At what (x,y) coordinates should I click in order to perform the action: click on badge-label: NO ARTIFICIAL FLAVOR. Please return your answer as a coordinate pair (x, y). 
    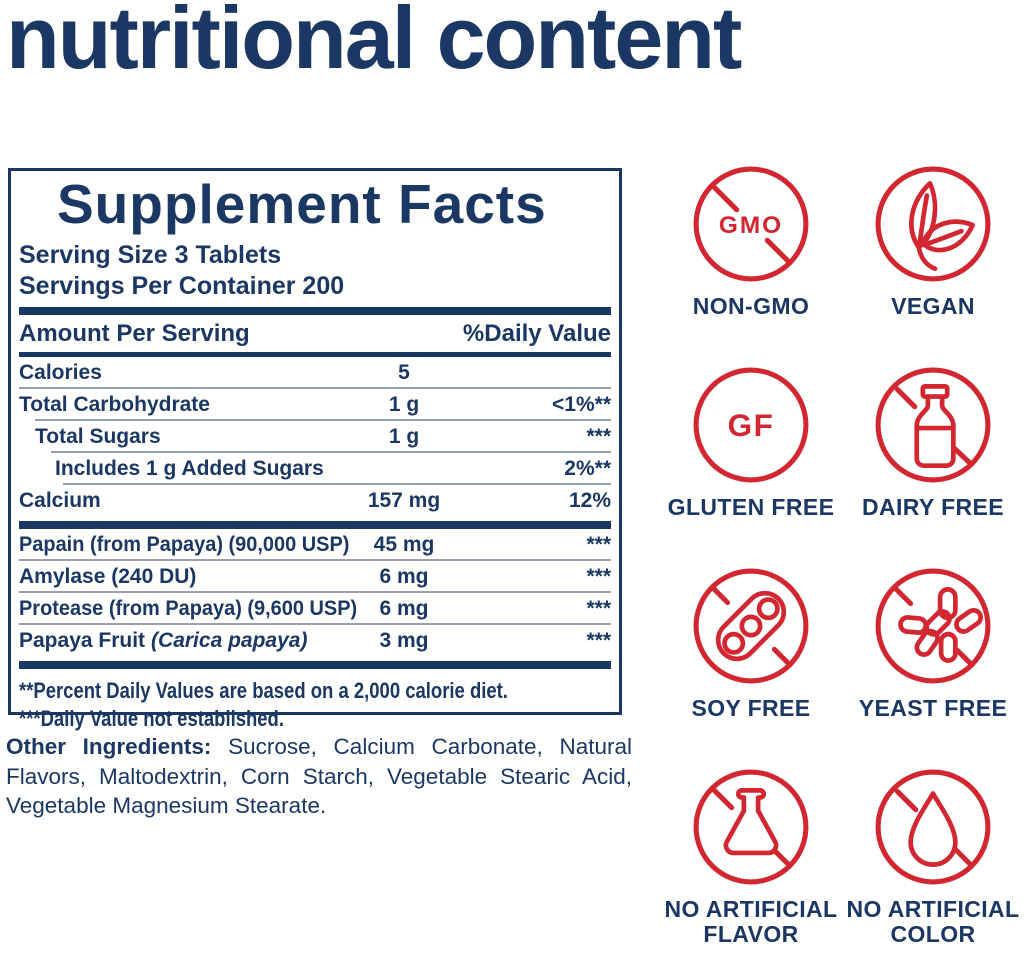
    Looking at the image, I should click on (751, 921).